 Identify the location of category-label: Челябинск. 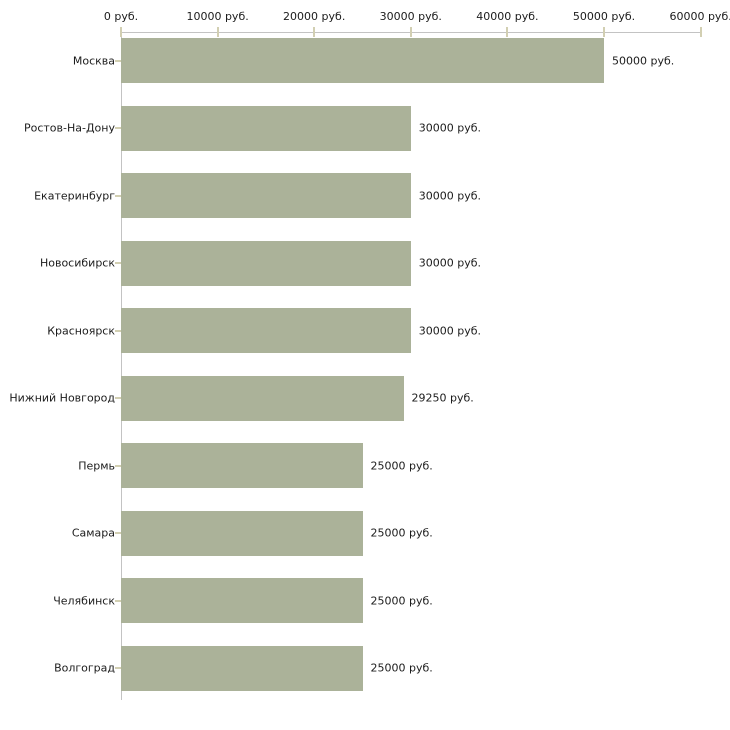
(84, 600).